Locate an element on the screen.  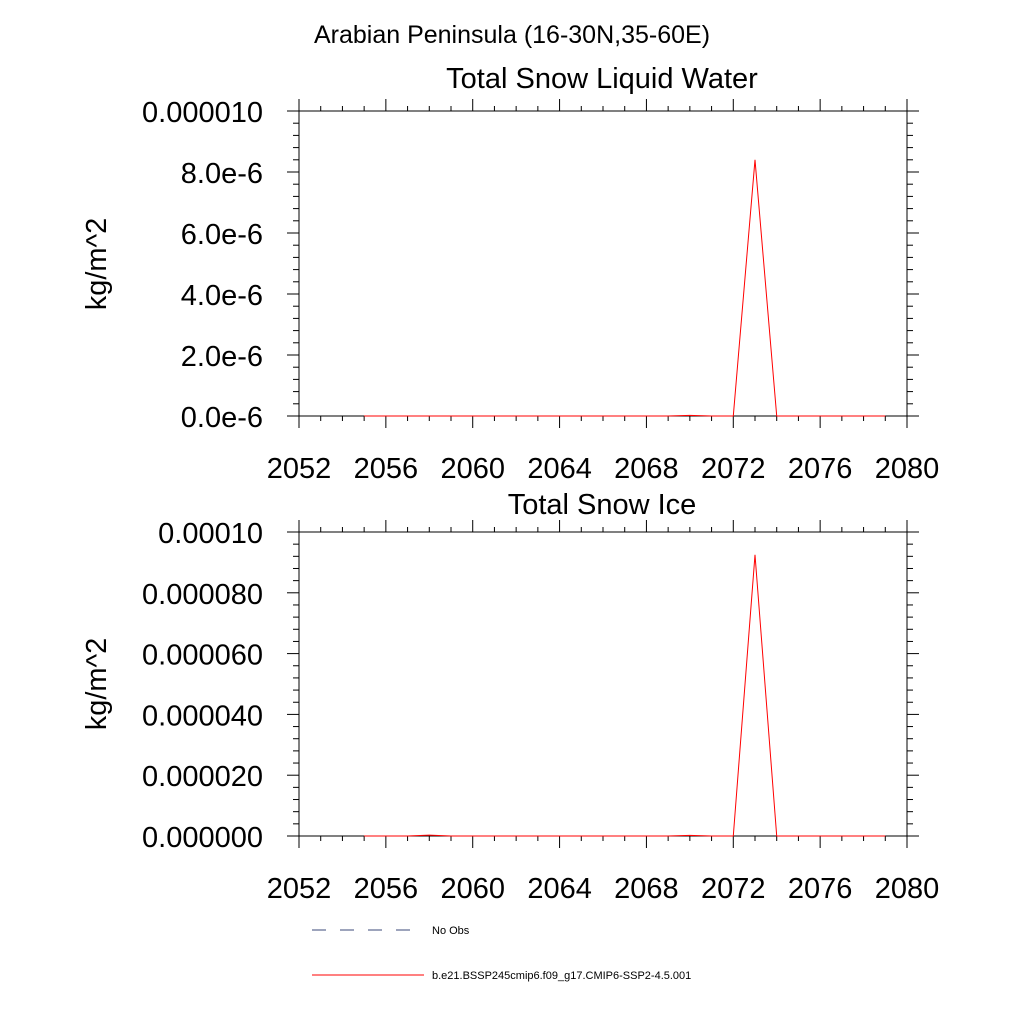
y-tick-label: 0.000040 is located at coordinates (202, 716).